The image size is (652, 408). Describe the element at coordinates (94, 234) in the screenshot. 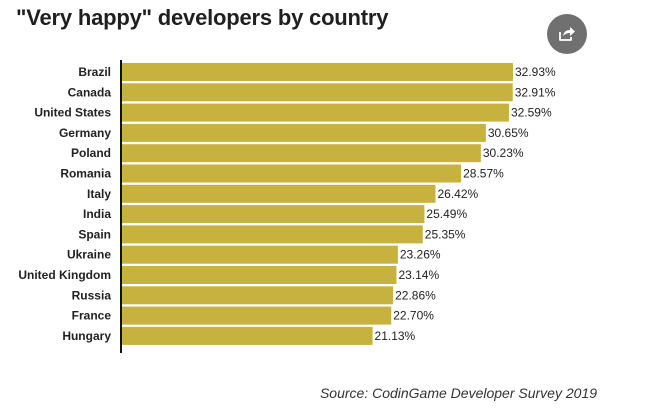

I see `category-label: Spain` at that location.